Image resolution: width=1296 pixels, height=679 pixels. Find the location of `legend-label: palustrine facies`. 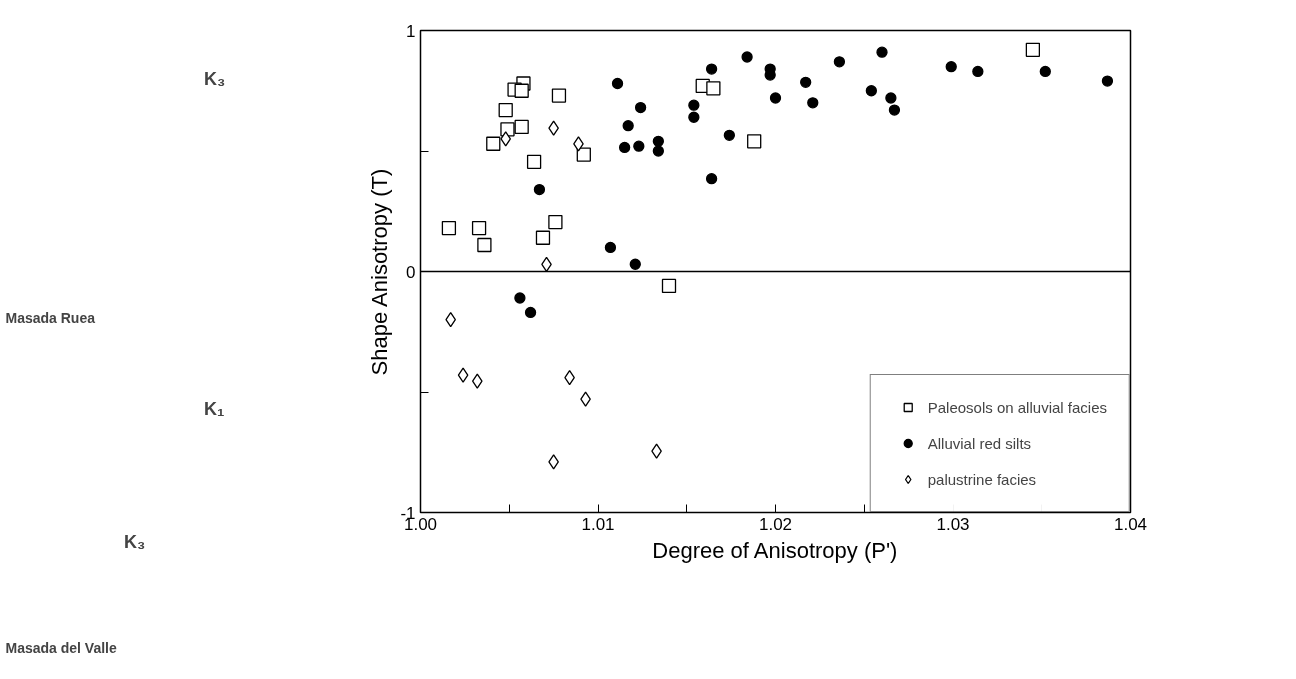

legend-label: palustrine facies is located at coordinates (982, 479).